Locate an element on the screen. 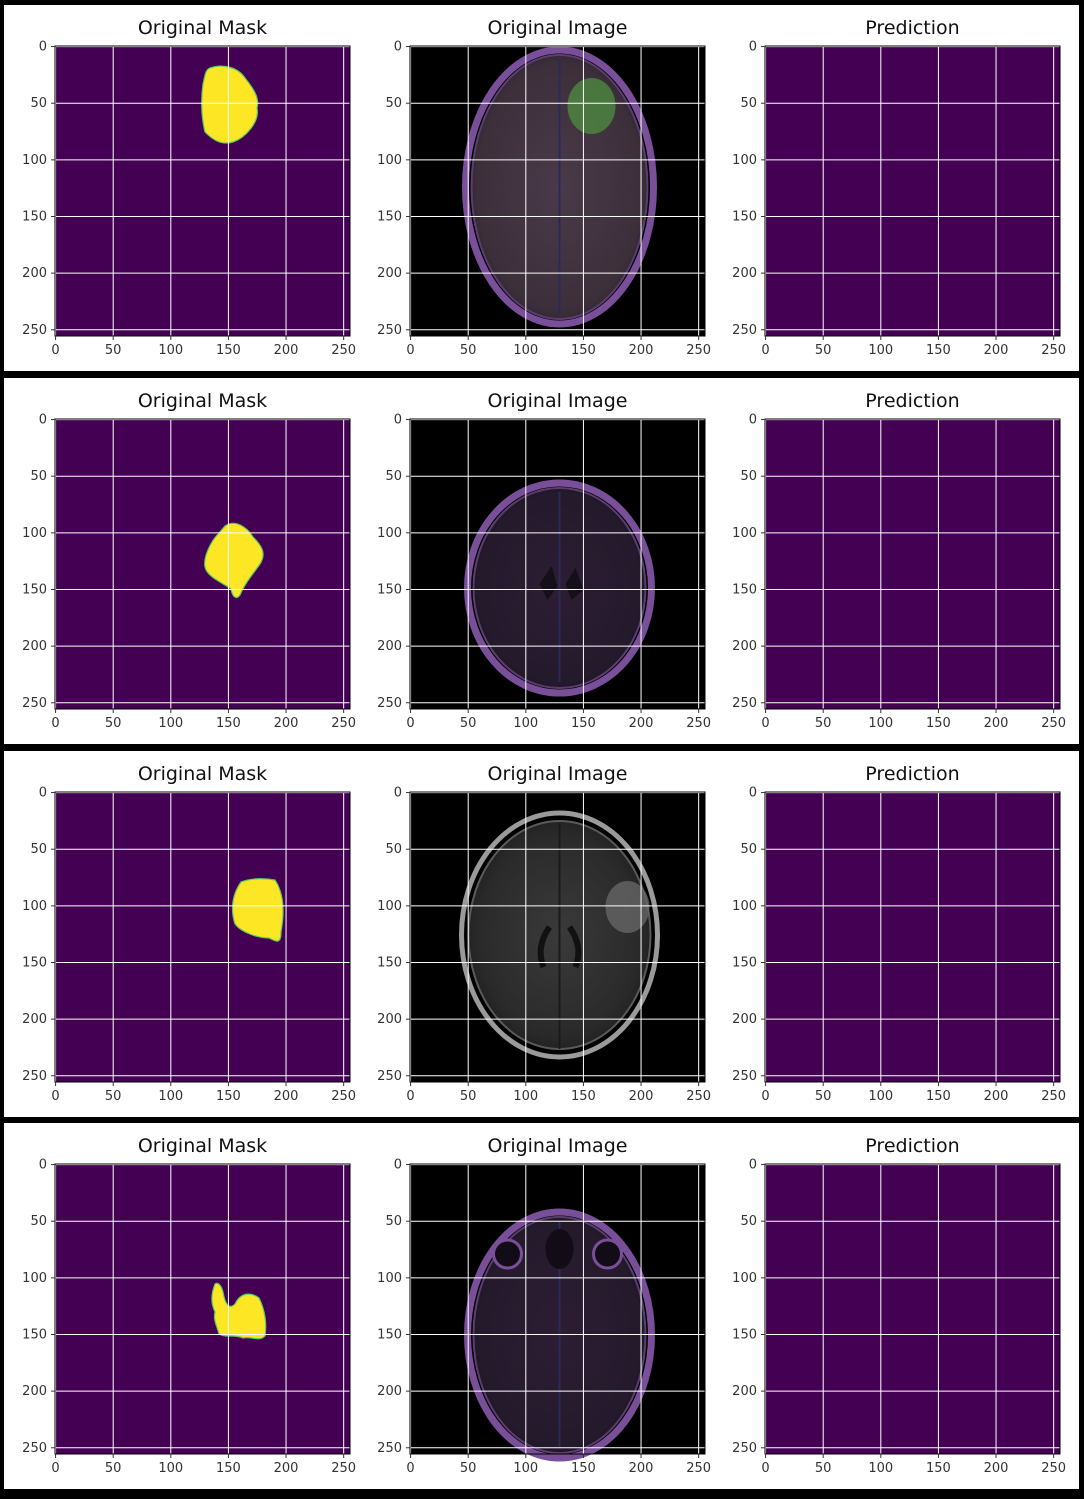 The image size is (1084, 1499). eye-orbit-right is located at coordinates (607, 1254).